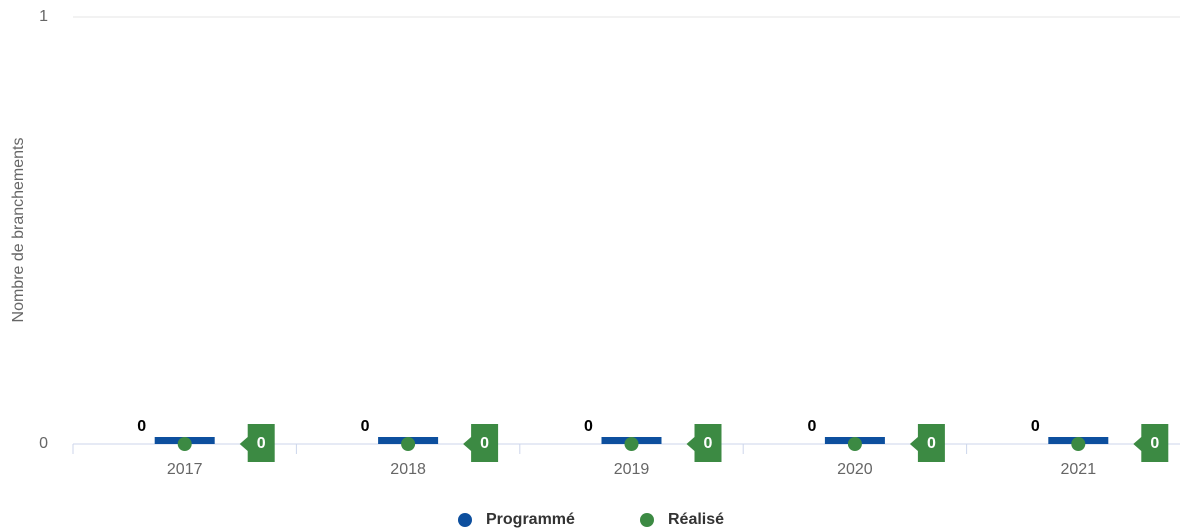  Describe the element at coordinates (632, 469) in the screenshot. I see `x-tick-label: 2019` at that location.